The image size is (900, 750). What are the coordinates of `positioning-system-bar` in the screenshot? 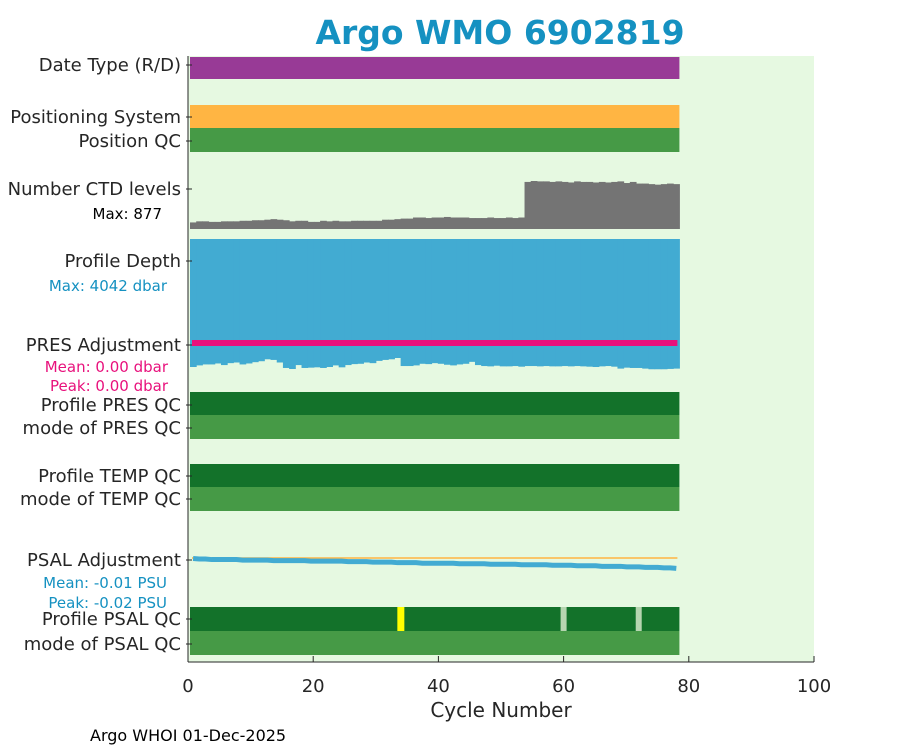 It's located at (435, 116).